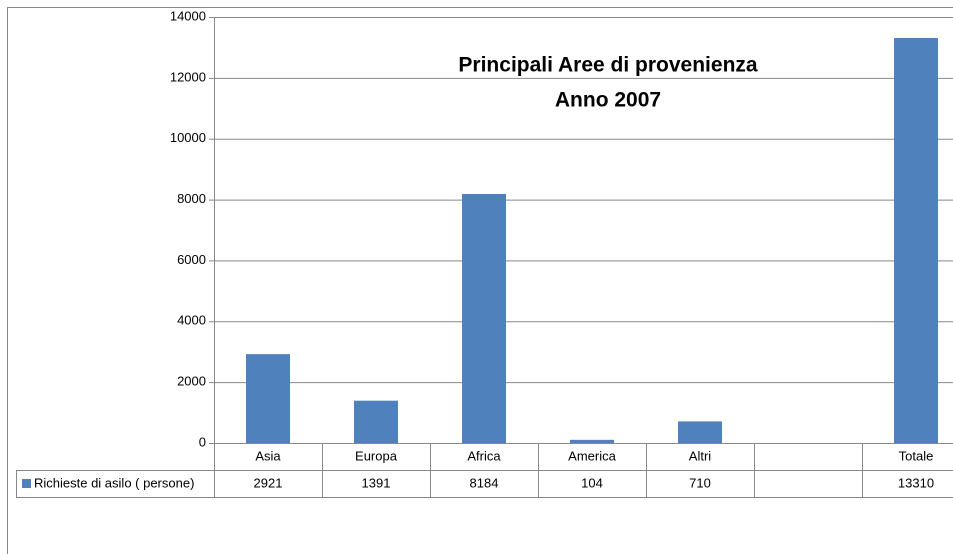 This screenshot has width=953, height=554. Describe the element at coordinates (607, 65) in the screenshot. I see `chart-title: Principali Aree di provenienza` at that location.